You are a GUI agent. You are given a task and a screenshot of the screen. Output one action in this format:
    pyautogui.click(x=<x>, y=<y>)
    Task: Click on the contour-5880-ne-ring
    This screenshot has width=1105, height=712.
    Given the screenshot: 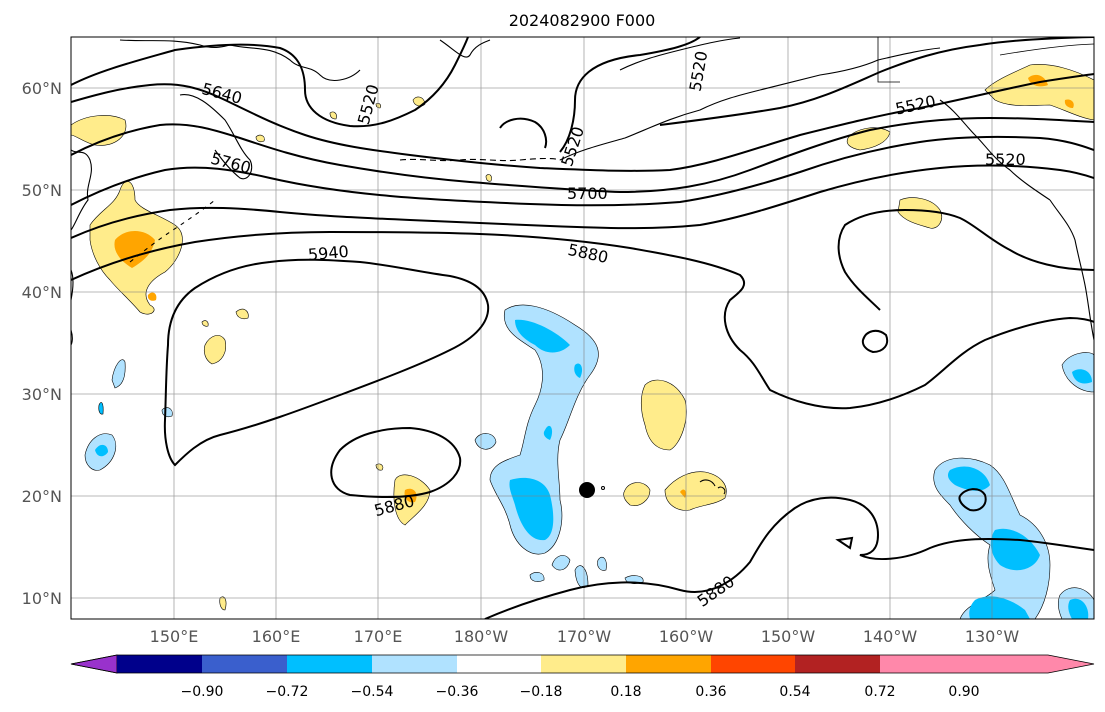 What is the action you would take?
    pyautogui.click(x=965, y=259)
    